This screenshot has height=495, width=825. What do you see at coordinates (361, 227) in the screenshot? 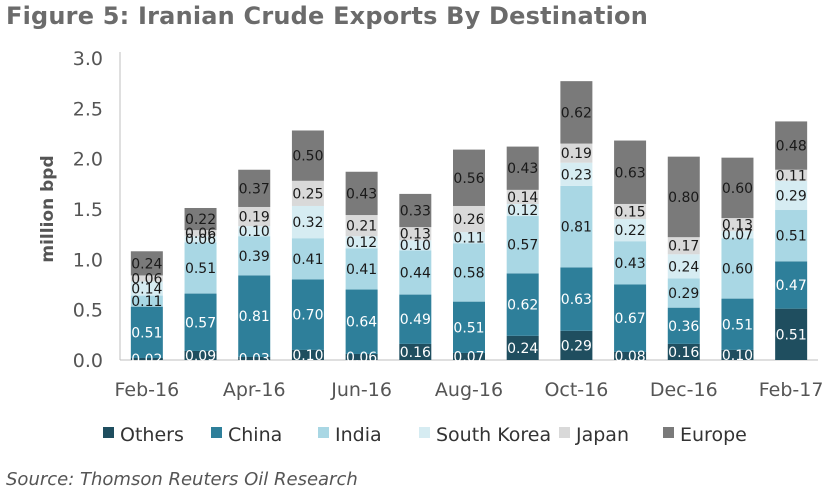
I see `data-label: 0.21` at bounding box center [361, 227].